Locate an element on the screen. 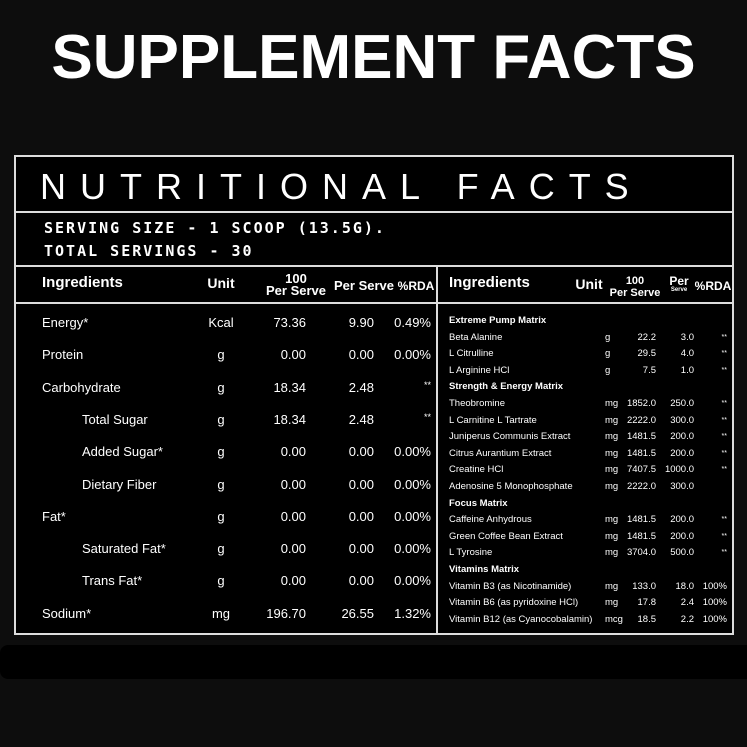 This screenshot has width=747, height=747. page-title: SUPPLEMENT FACTS is located at coordinates (373, 57).